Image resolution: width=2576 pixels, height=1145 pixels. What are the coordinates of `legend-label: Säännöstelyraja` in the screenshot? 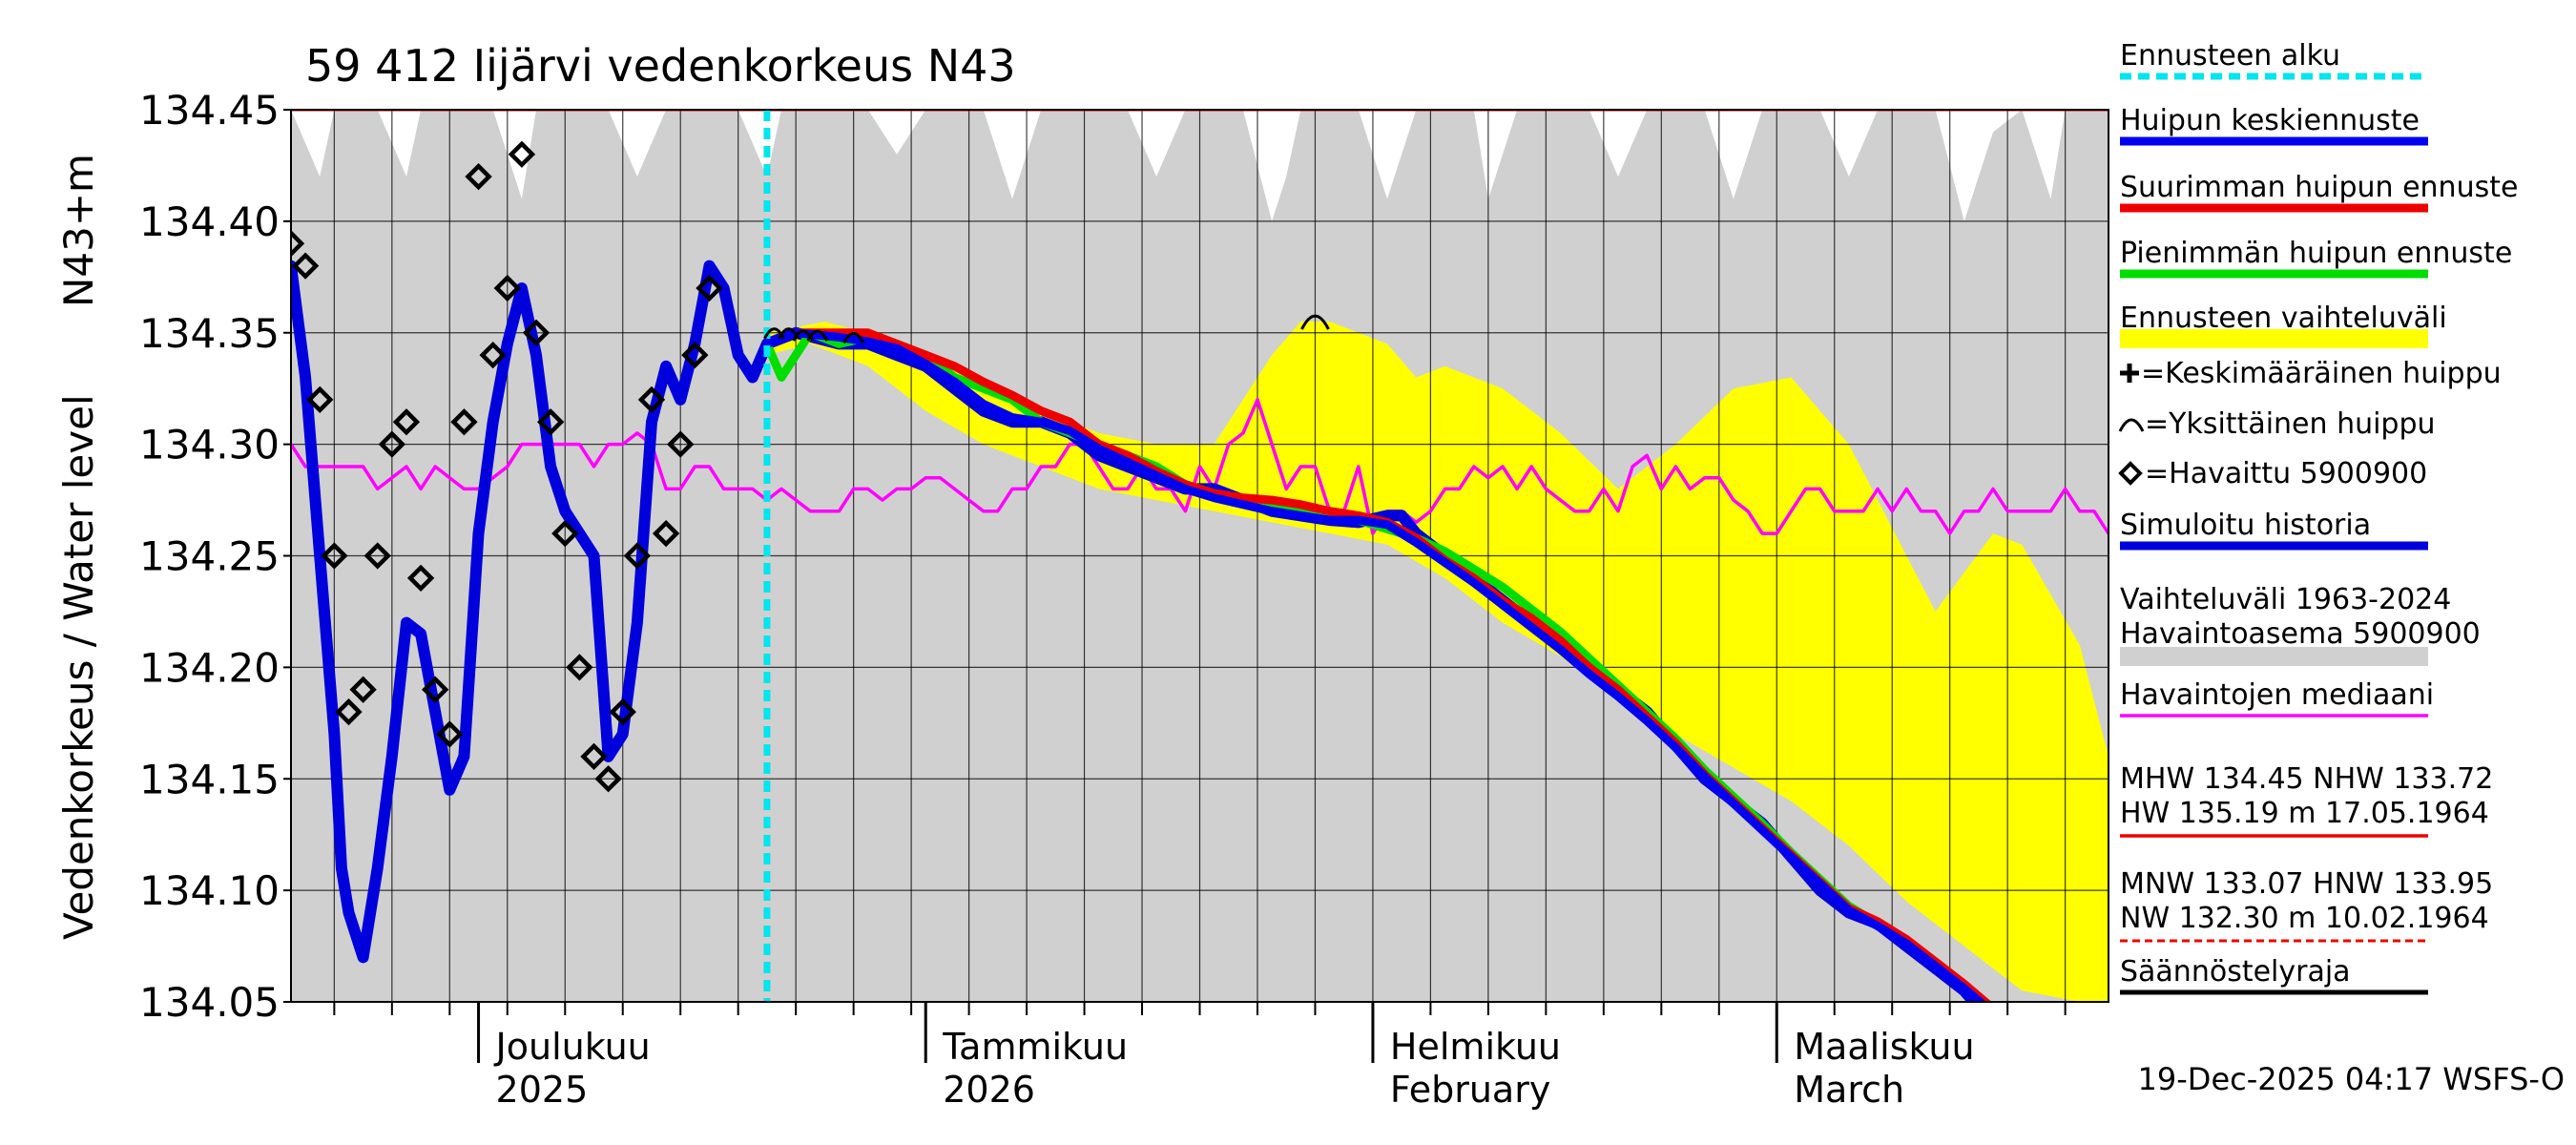 It's located at (2235, 972).